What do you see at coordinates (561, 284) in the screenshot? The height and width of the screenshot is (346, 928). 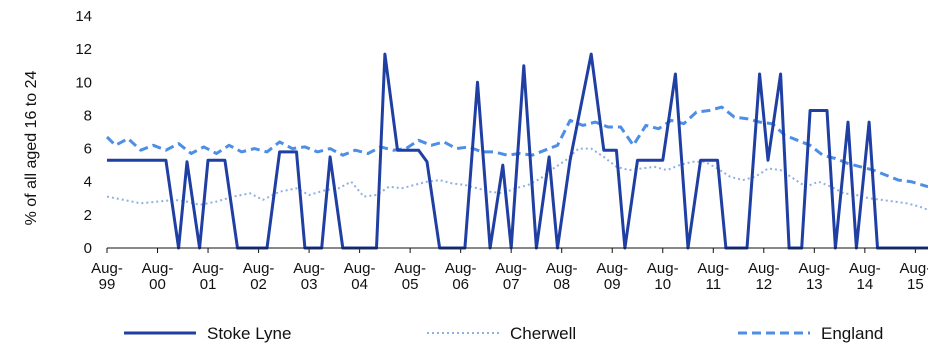 I see `x-tick-label: 08` at bounding box center [561, 284].